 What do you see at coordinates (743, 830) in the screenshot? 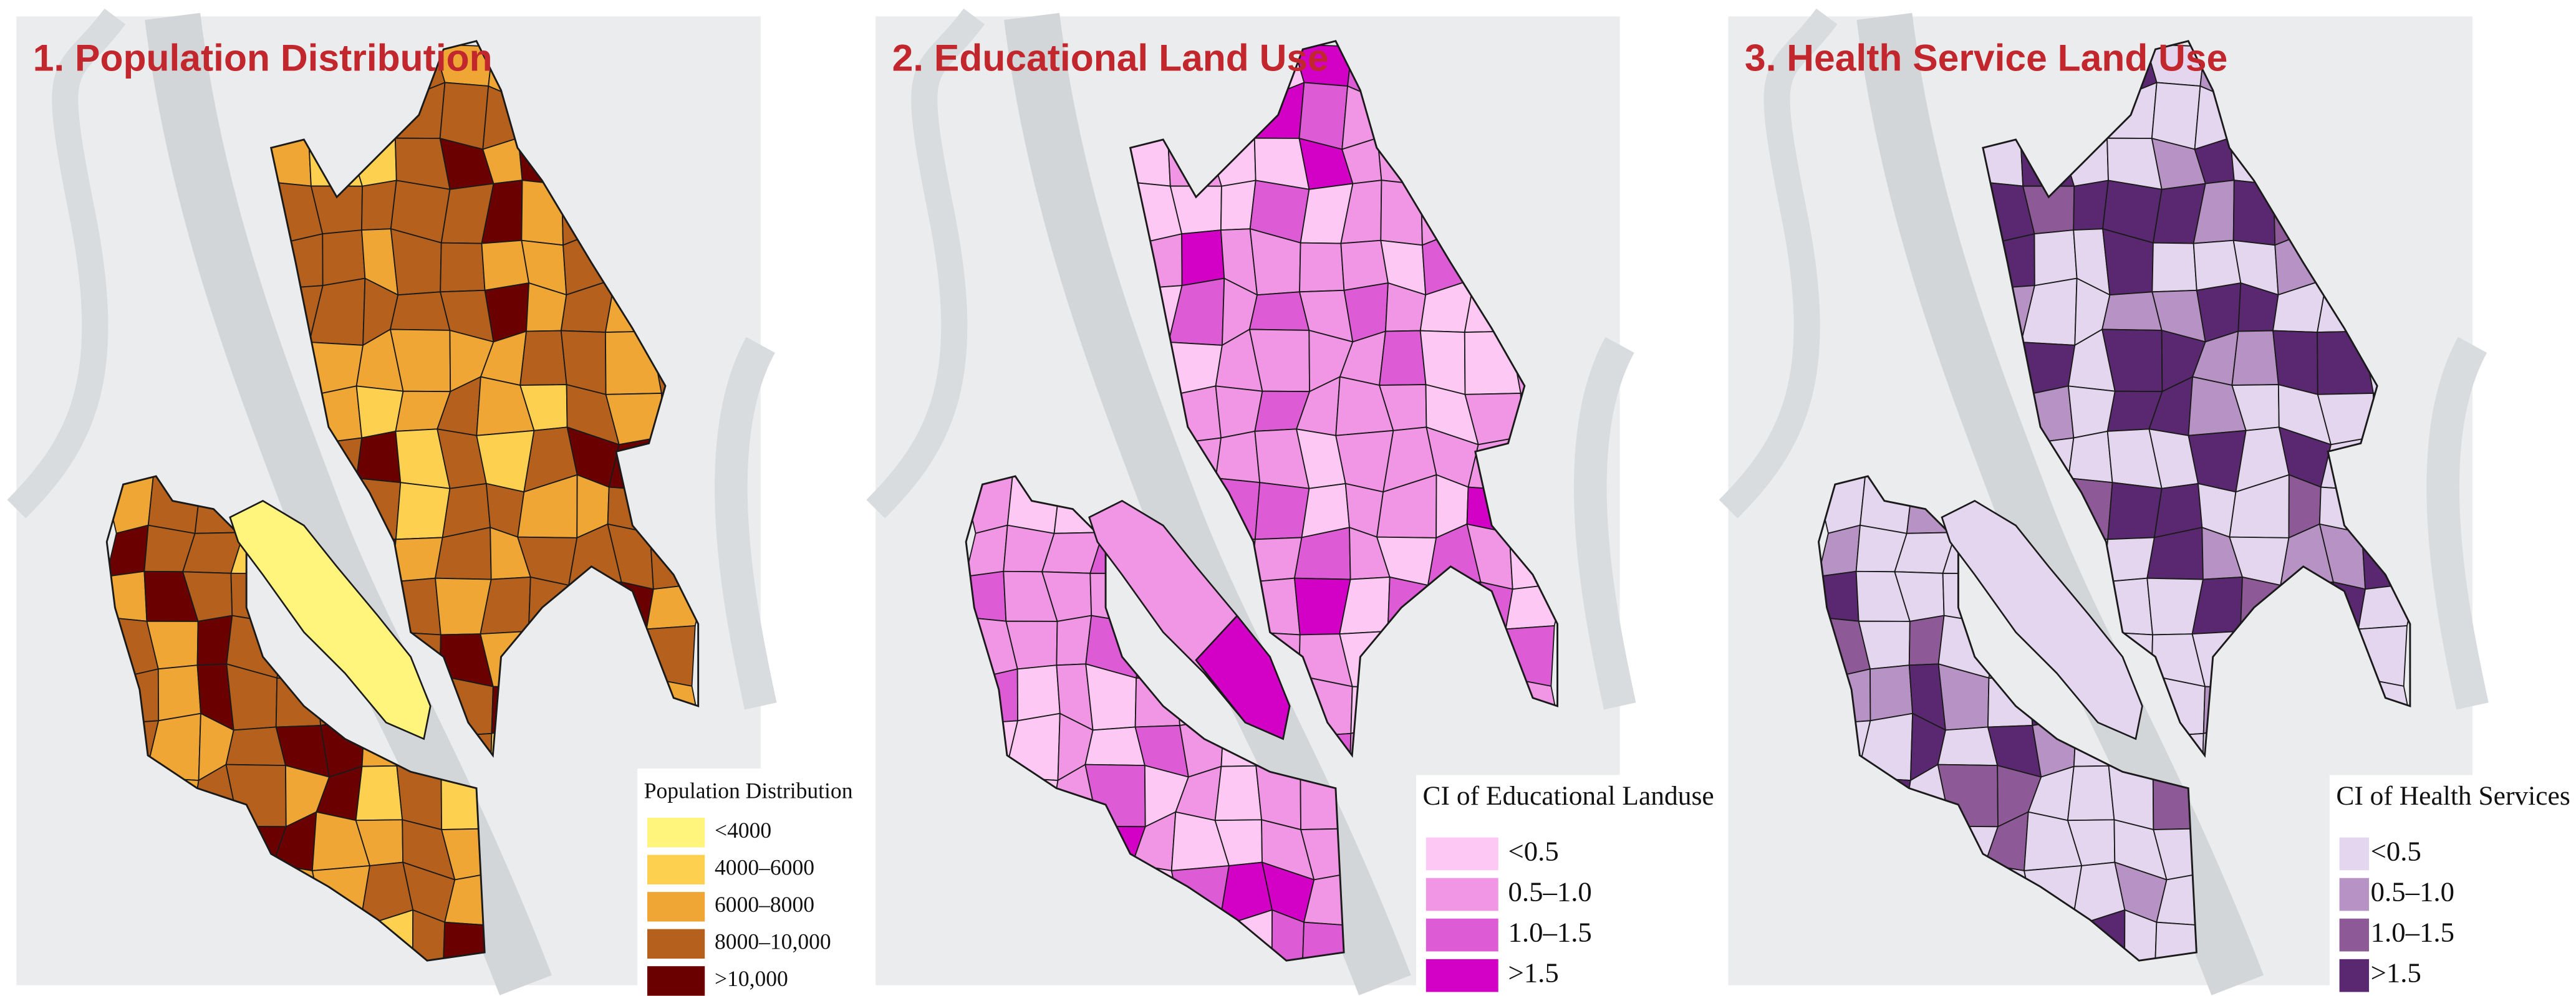
I see `legend-label: <4000` at bounding box center [743, 830].